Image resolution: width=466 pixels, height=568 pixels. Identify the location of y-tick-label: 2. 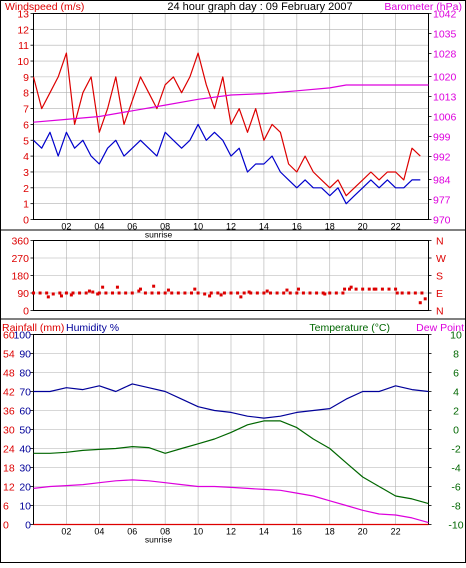
(26, 189).